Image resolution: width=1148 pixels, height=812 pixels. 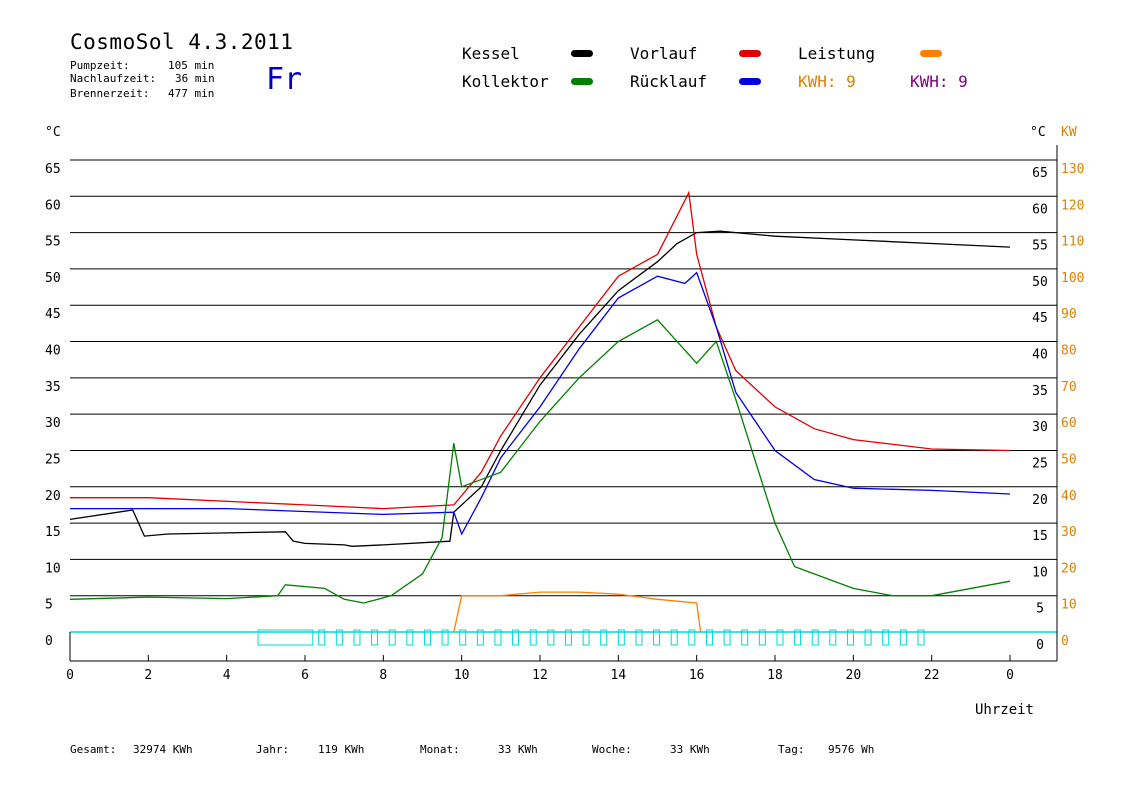 What do you see at coordinates (851, 749) in the screenshot?
I see `footer-tag-value: 9576 Wh` at bounding box center [851, 749].